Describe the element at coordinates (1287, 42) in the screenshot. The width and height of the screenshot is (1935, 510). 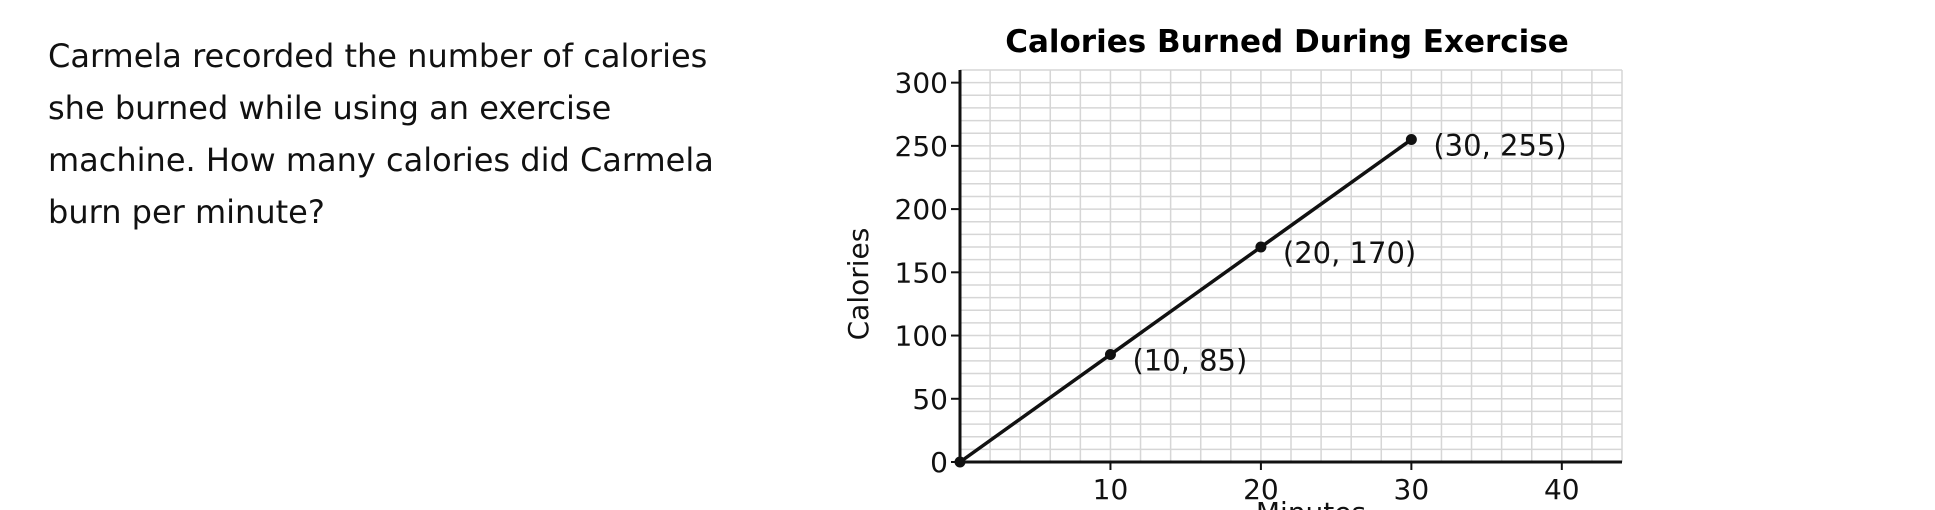
I see `chart-title: Calories Burned During Exercise` at that location.